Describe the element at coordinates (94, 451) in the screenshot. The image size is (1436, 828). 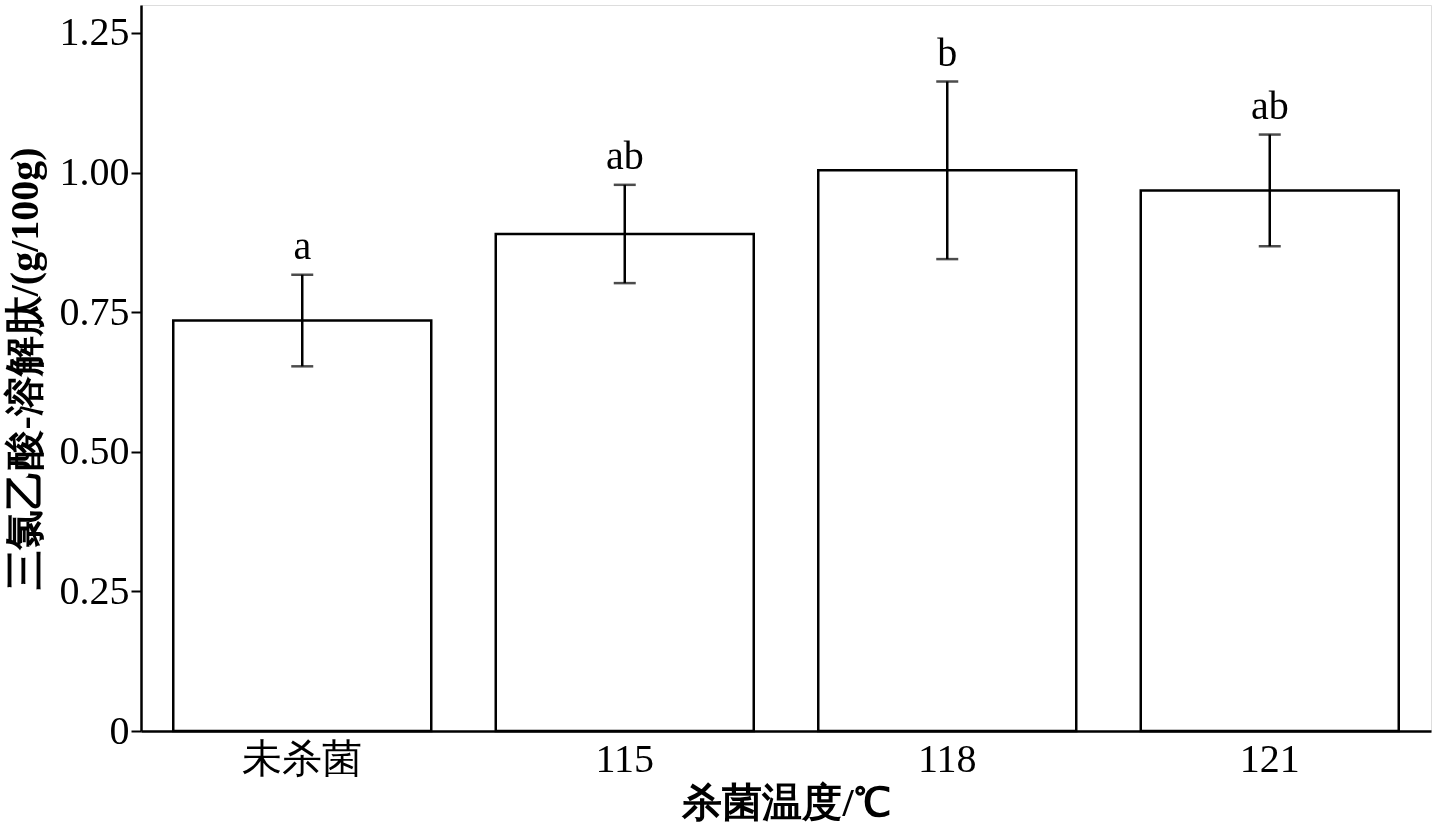
I see `y-tick-label: 0.50` at that location.